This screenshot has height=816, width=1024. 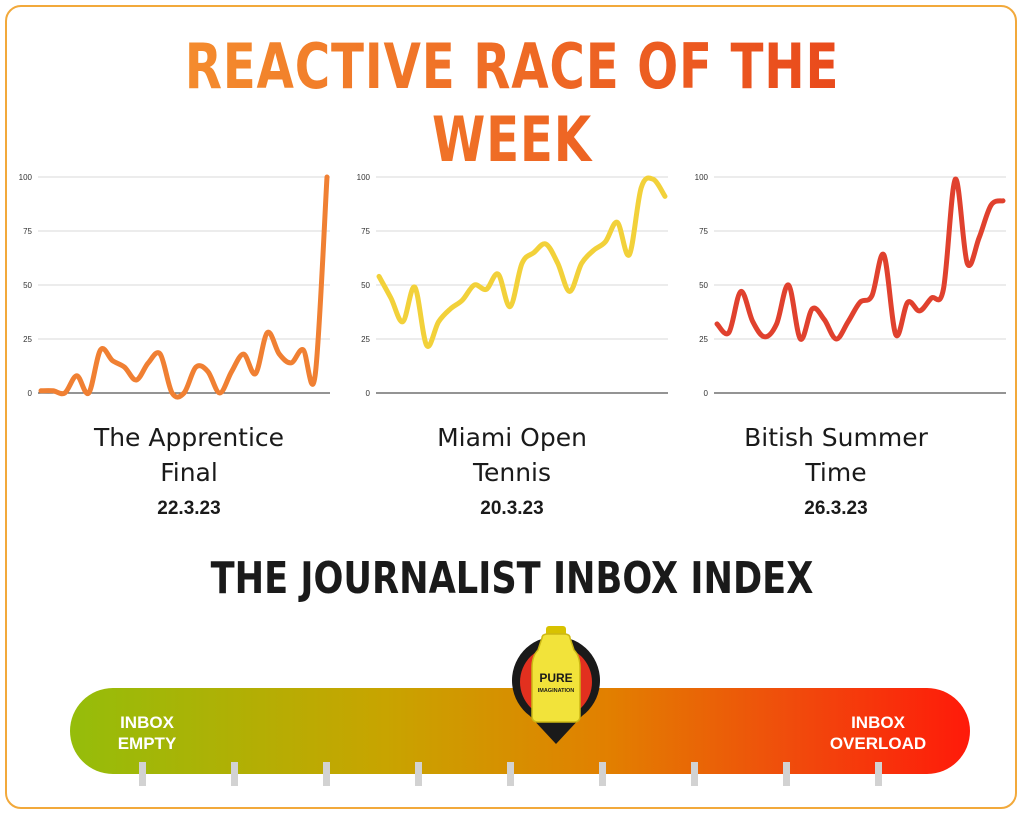 I want to click on chart-date: 26.3.23, so click(x=836, y=508).